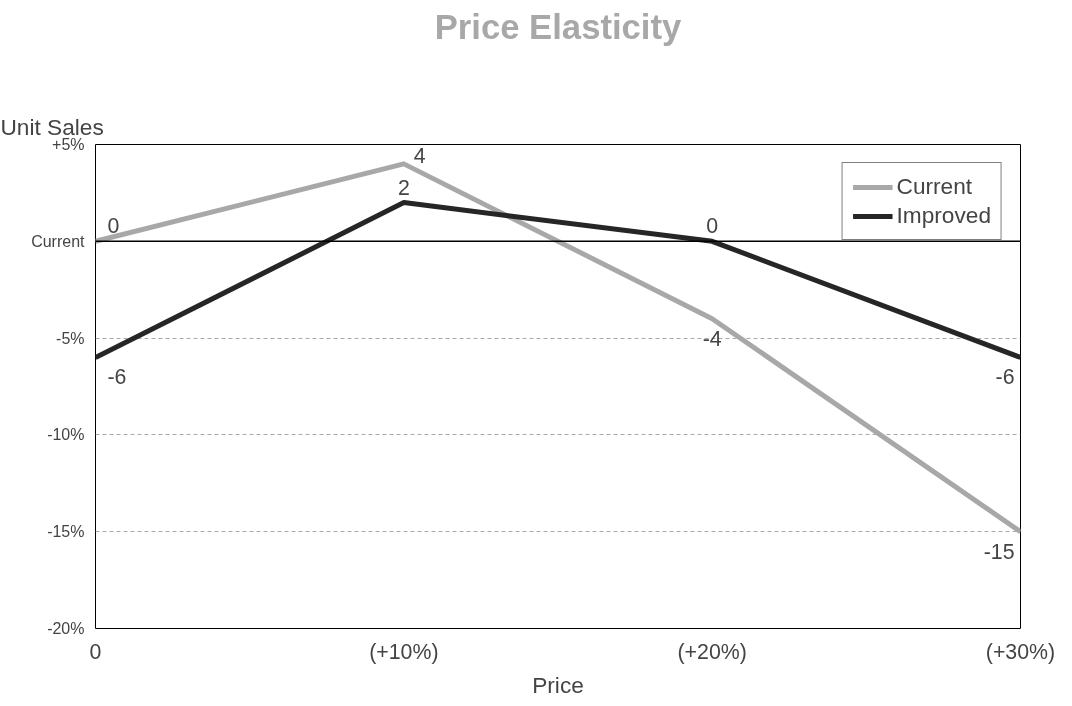  Describe the element at coordinates (58, 241) in the screenshot. I see `y-tick-label: Current` at that location.